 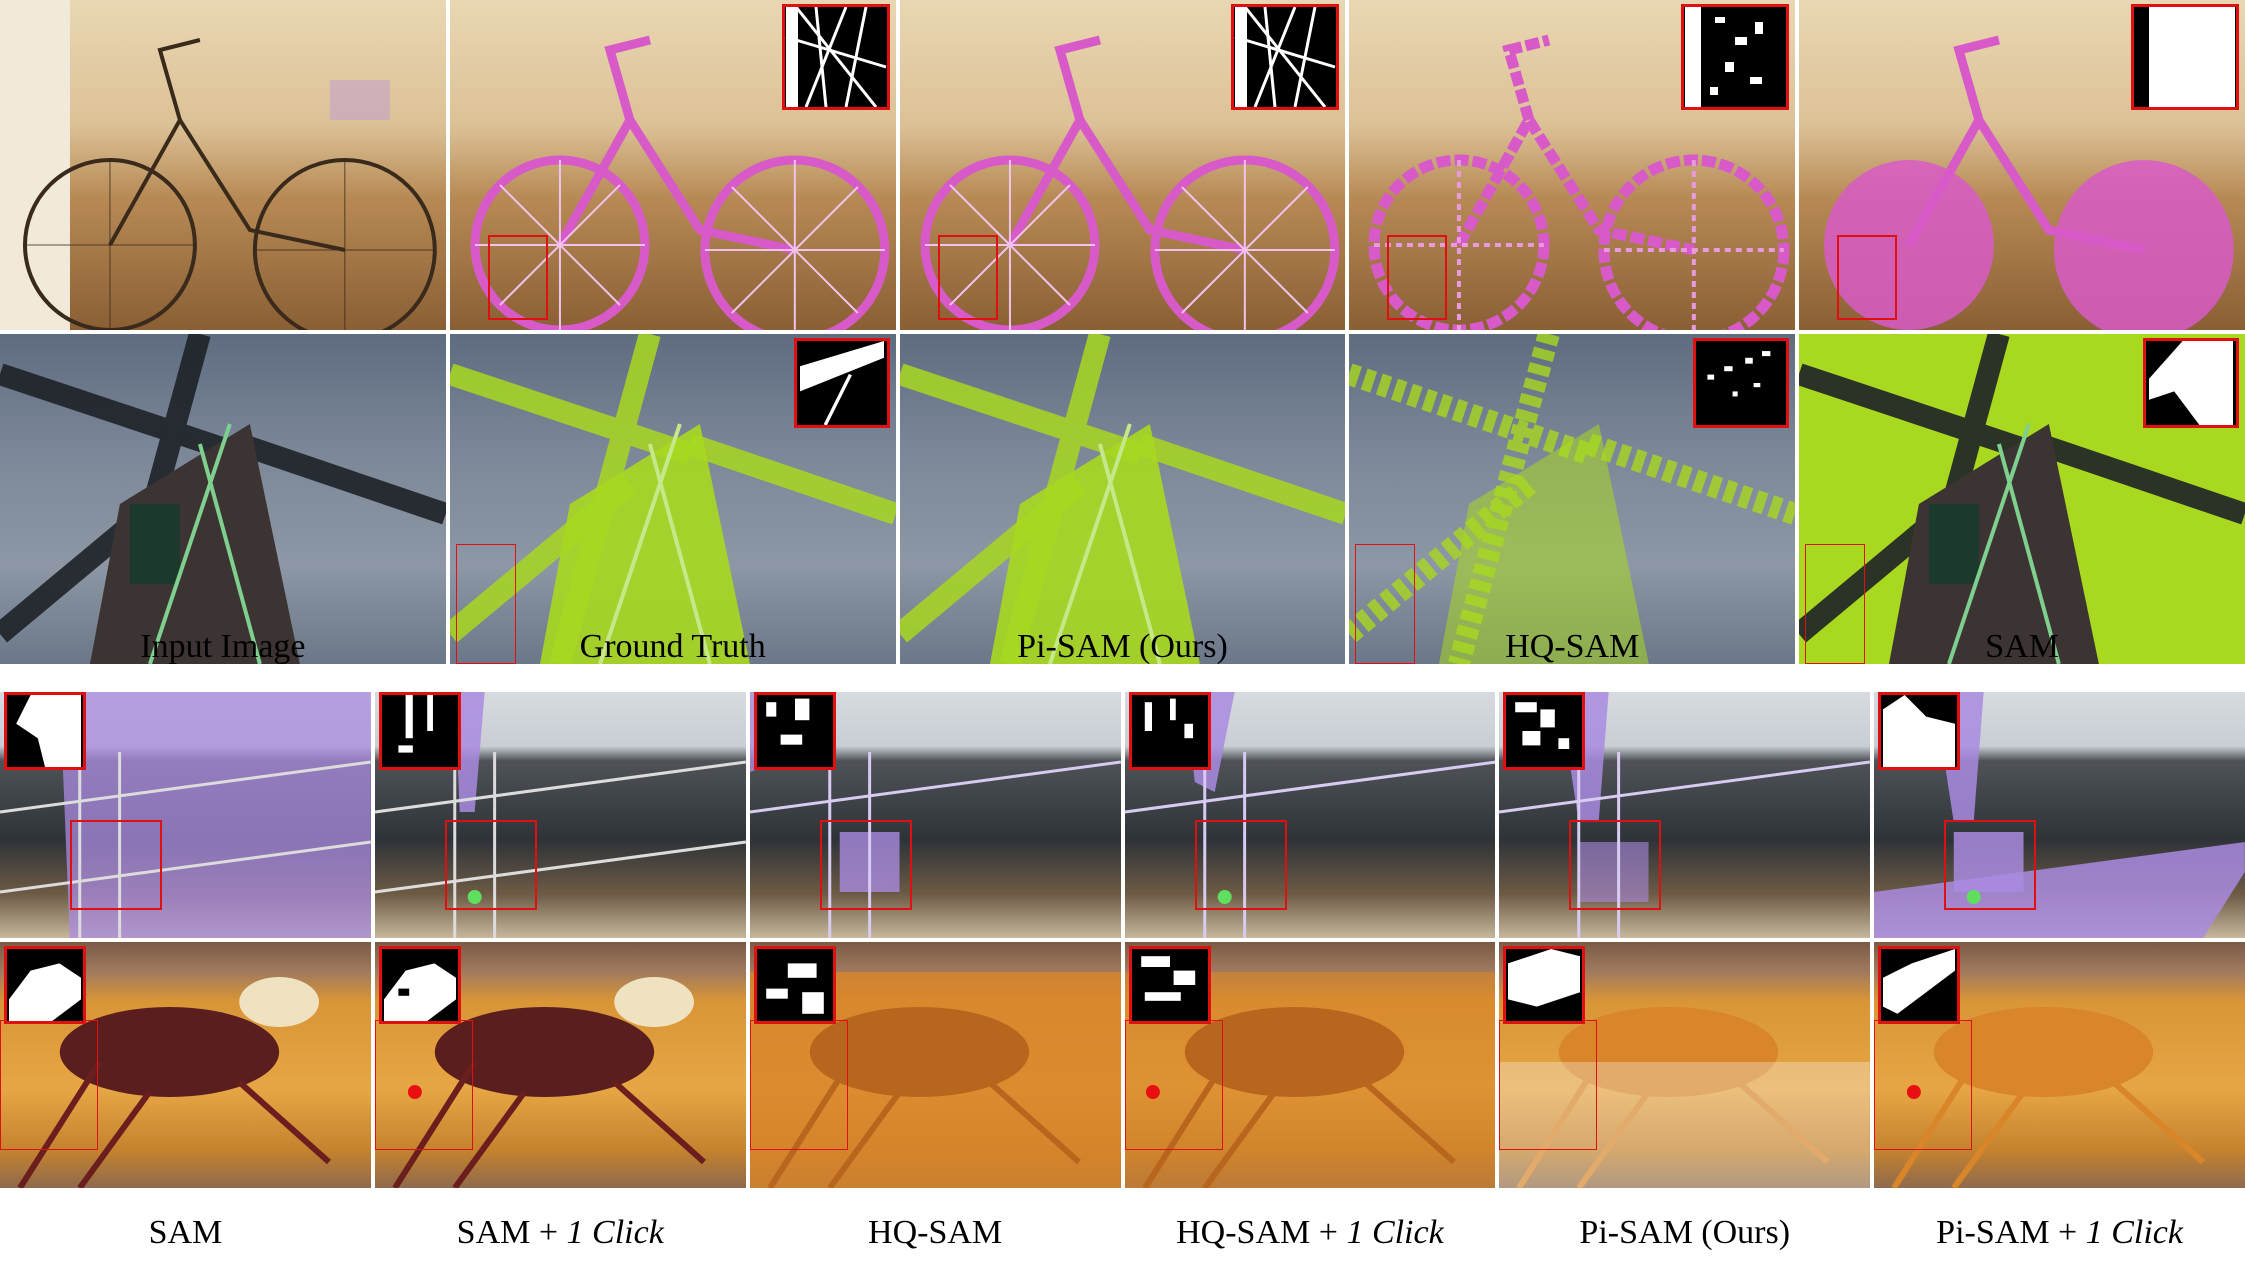 What do you see at coordinates (223, 499) in the screenshot?
I see `windmill-input-image` at bounding box center [223, 499].